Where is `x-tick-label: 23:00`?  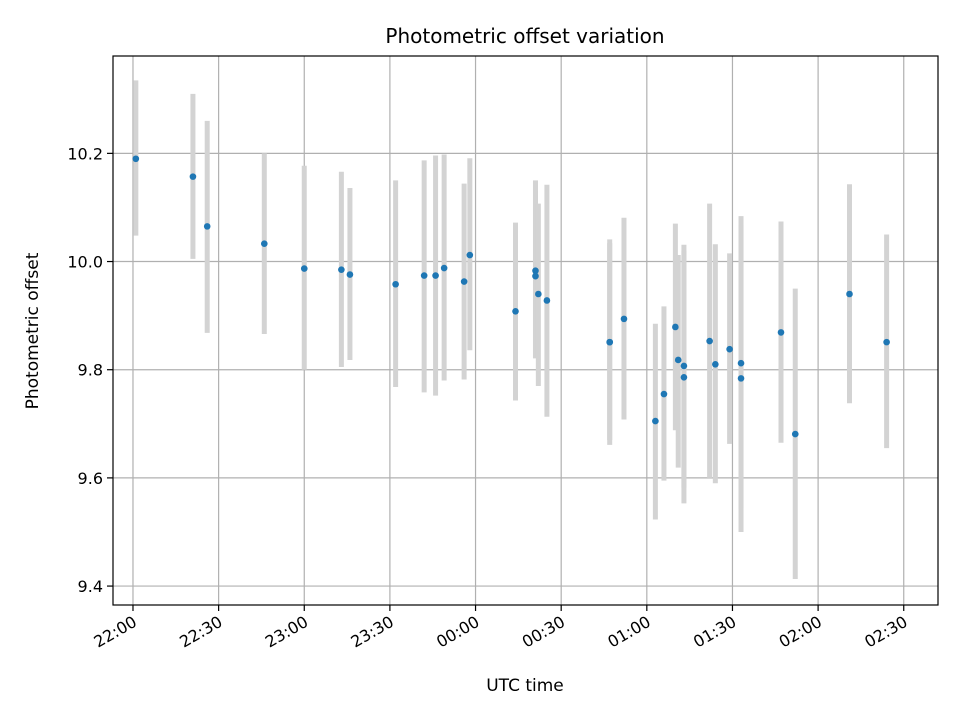
x-tick-label: 23:00 is located at coordinates (286, 632).